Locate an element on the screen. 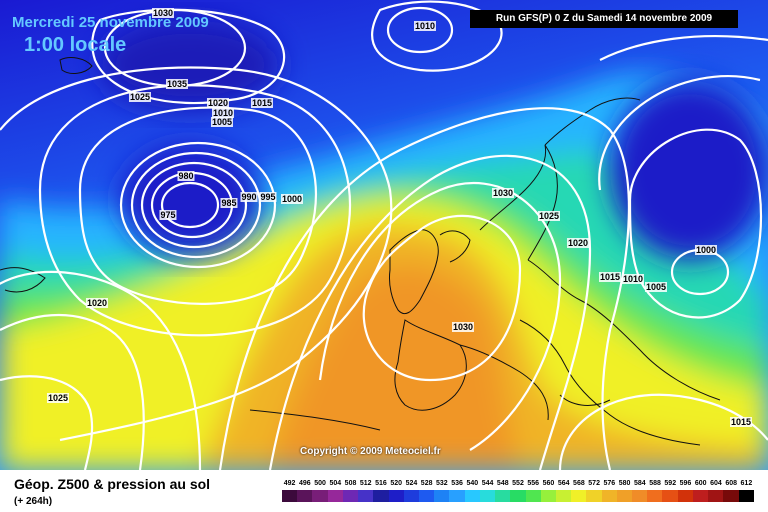 The width and height of the screenshot is (768, 512). scale-value-label: 548 is located at coordinates (502, 483).